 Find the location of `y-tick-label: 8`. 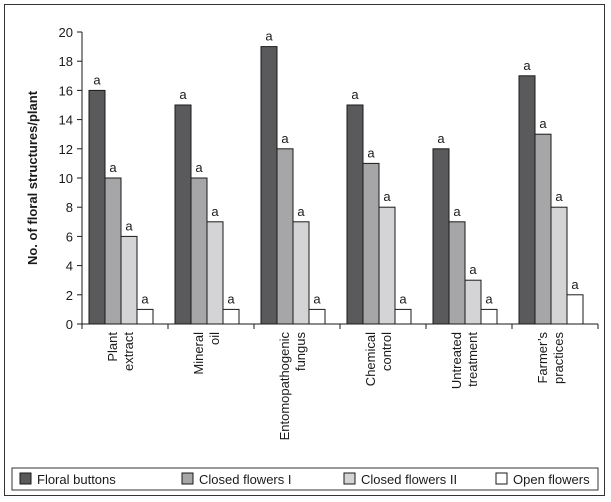

y-tick-label: 8 is located at coordinates (69, 207).